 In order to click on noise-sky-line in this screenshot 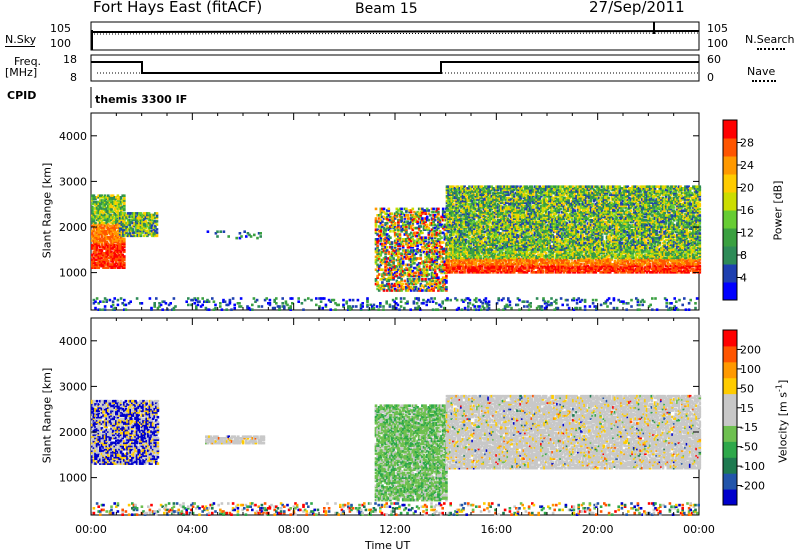, I will do `click(395, 31)`.